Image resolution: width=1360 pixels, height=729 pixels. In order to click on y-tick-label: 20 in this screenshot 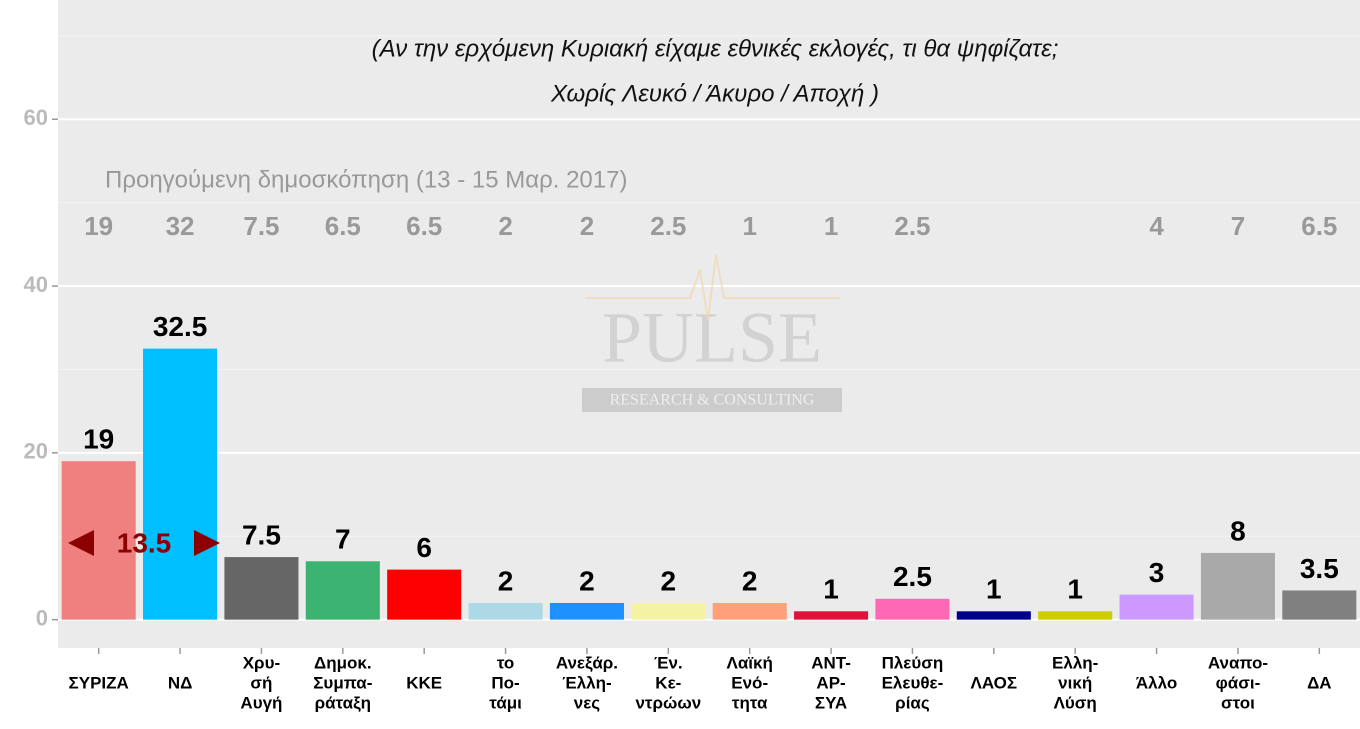, I will do `click(36, 451)`.